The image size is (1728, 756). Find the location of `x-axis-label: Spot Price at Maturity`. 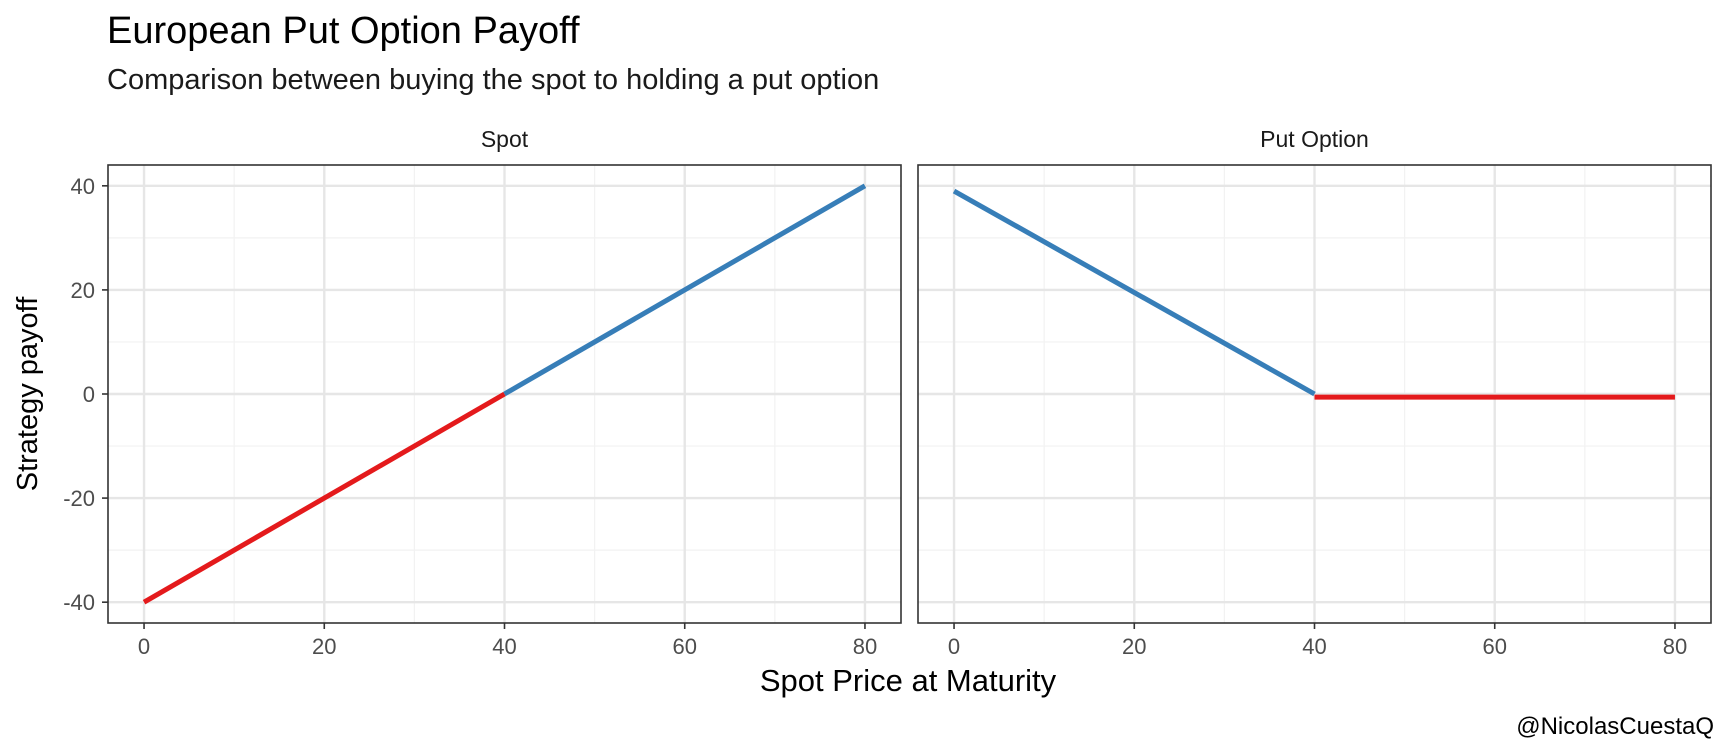

x-axis-label: Spot Price at Maturity is located at coordinates (908, 680).